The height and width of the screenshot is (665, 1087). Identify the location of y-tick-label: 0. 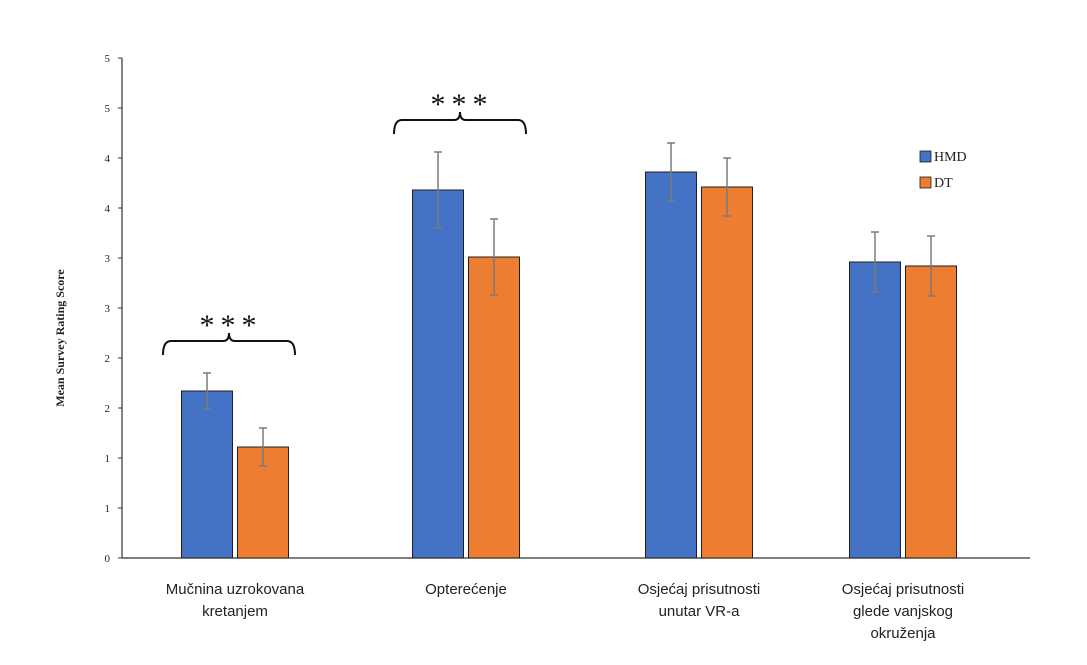
(108, 559).